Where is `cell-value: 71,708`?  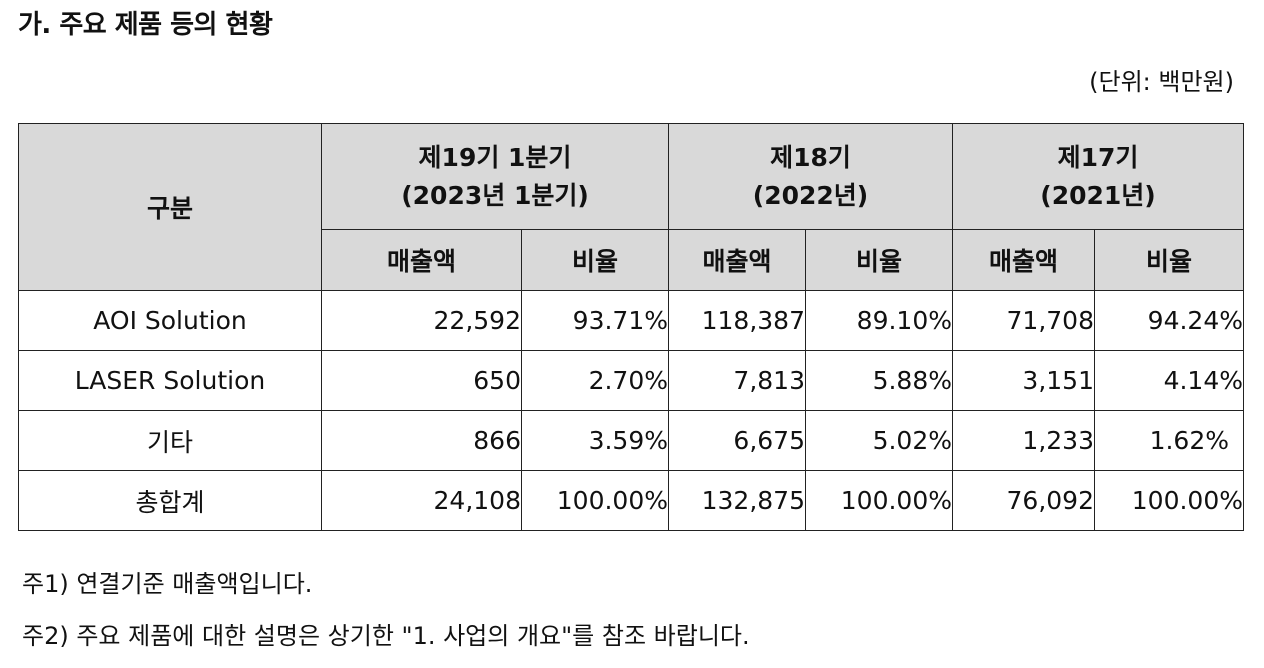
cell-value: 71,708 is located at coordinates (1023, 320).